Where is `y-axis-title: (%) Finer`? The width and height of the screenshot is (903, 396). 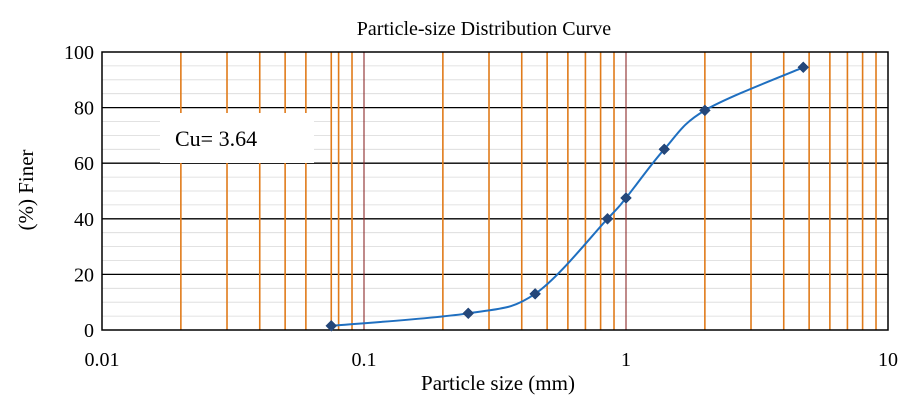 y-axis-title: (%) Finer is located at coordinates (26, 189).